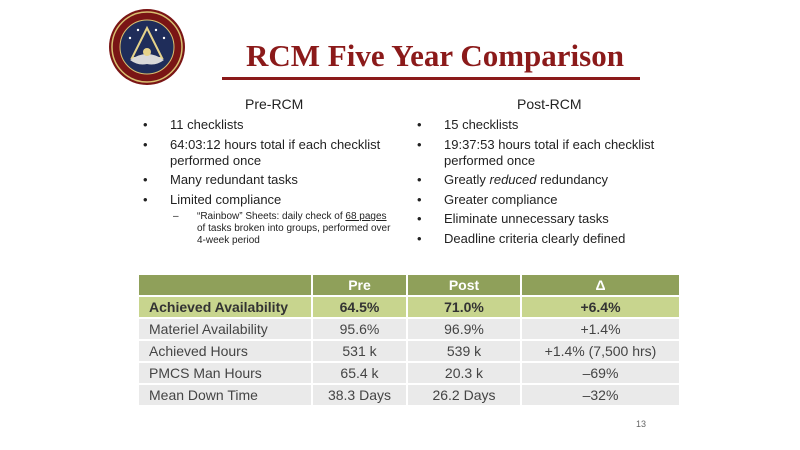 The height and width of the screenshot is (450, 800). Describe the element at coordinates (572, 179) in the screenshot. I see `post-bullet-3-c: redundancy` at that location.